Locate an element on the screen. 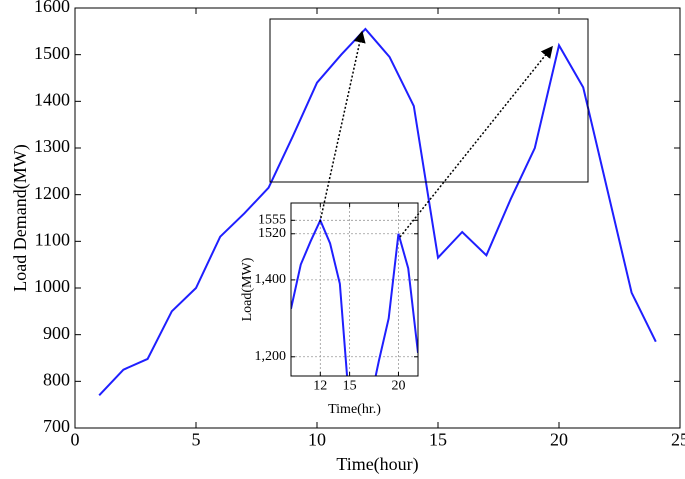 This screenshot has height=479, width=685. y-tick-label: 1600 is located at coordinates (52, 8).